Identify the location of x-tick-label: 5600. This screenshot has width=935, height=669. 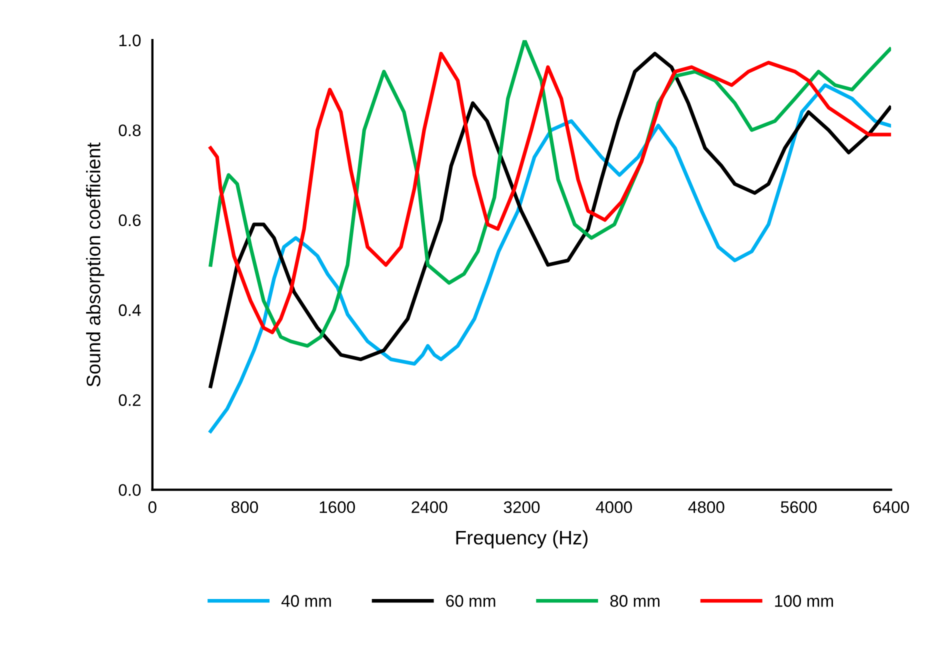
(798, 507).